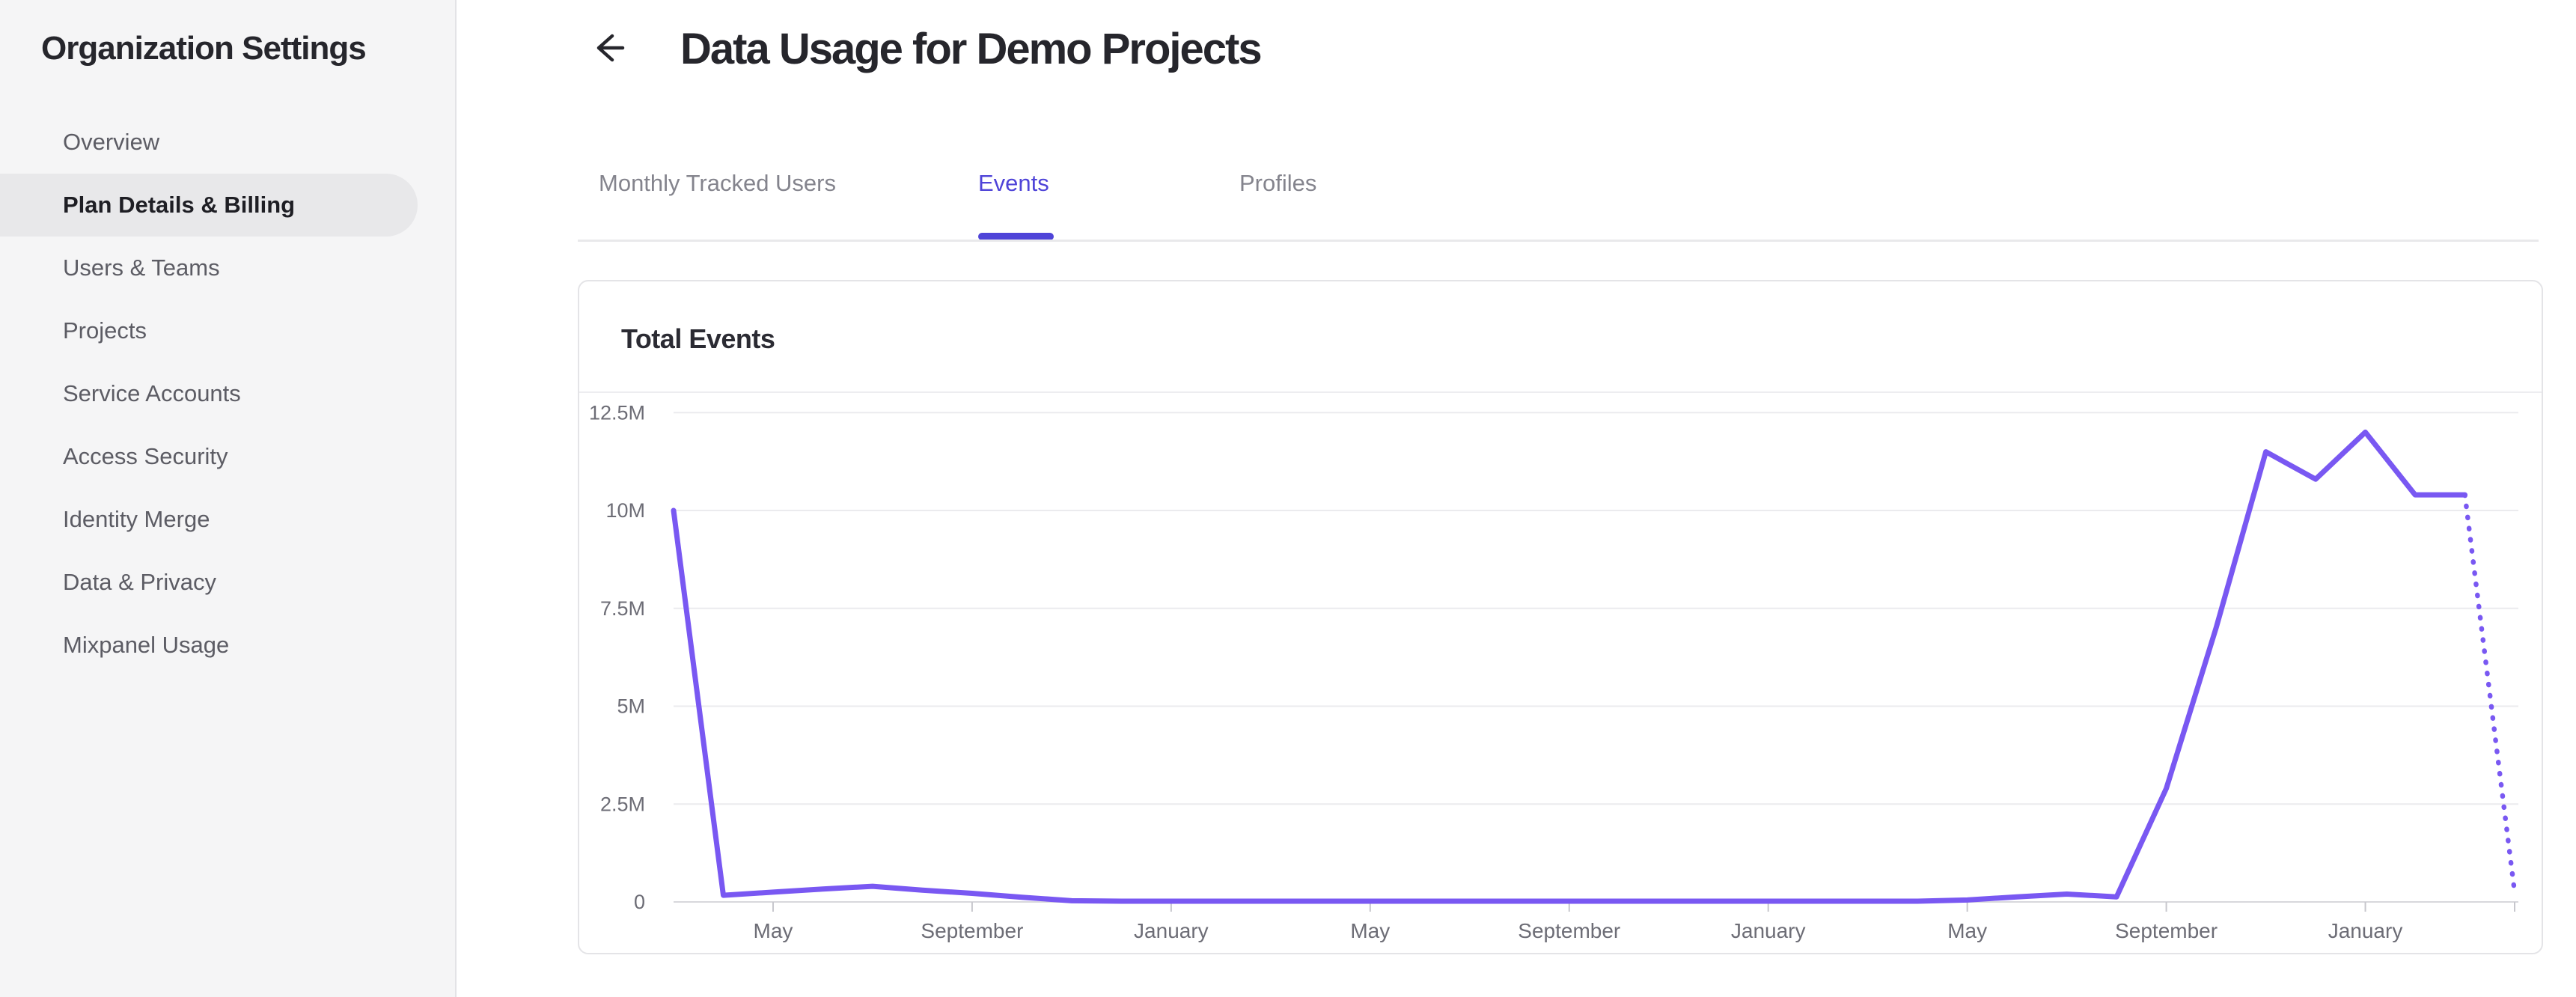 This screenshot has width=2576, height=997. Describe the element at coordinates (141, 267) in the screenshot. I see `sidebar-item-users-teams: Users & Teams` at that location.